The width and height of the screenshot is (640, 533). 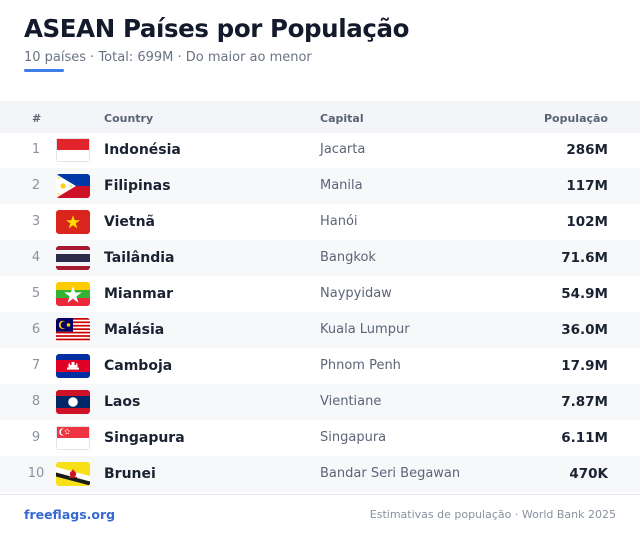 What do you see at coordinates (36, 329) in the screenshot?
I see `rank-number: 6` at bounding box center [36, 329].